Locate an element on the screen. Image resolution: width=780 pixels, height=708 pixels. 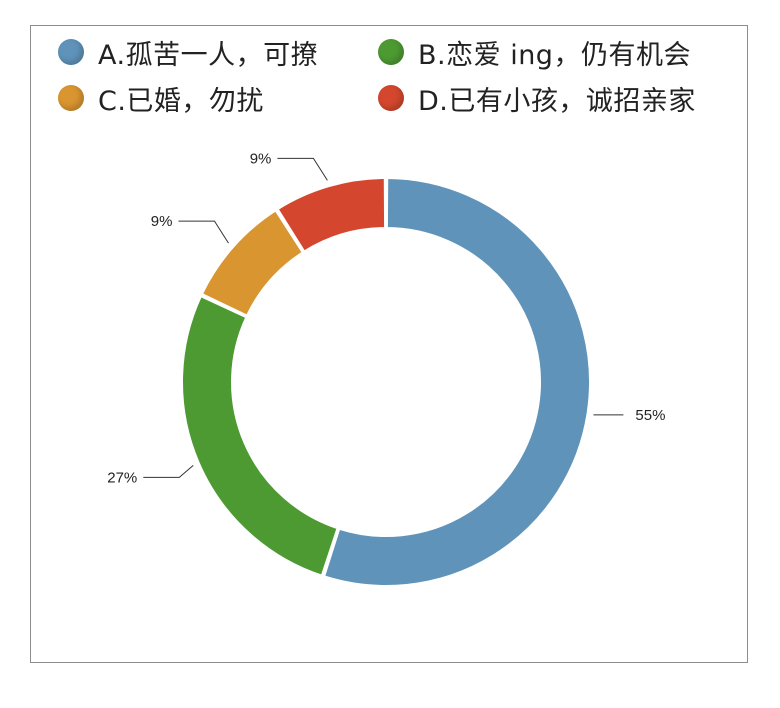
legend-swatch-b is located at coordinates (391, 52).